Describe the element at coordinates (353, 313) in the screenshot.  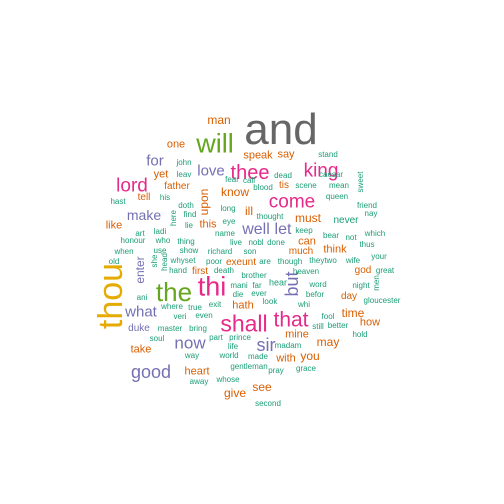
I see `word-time: time` at that location.